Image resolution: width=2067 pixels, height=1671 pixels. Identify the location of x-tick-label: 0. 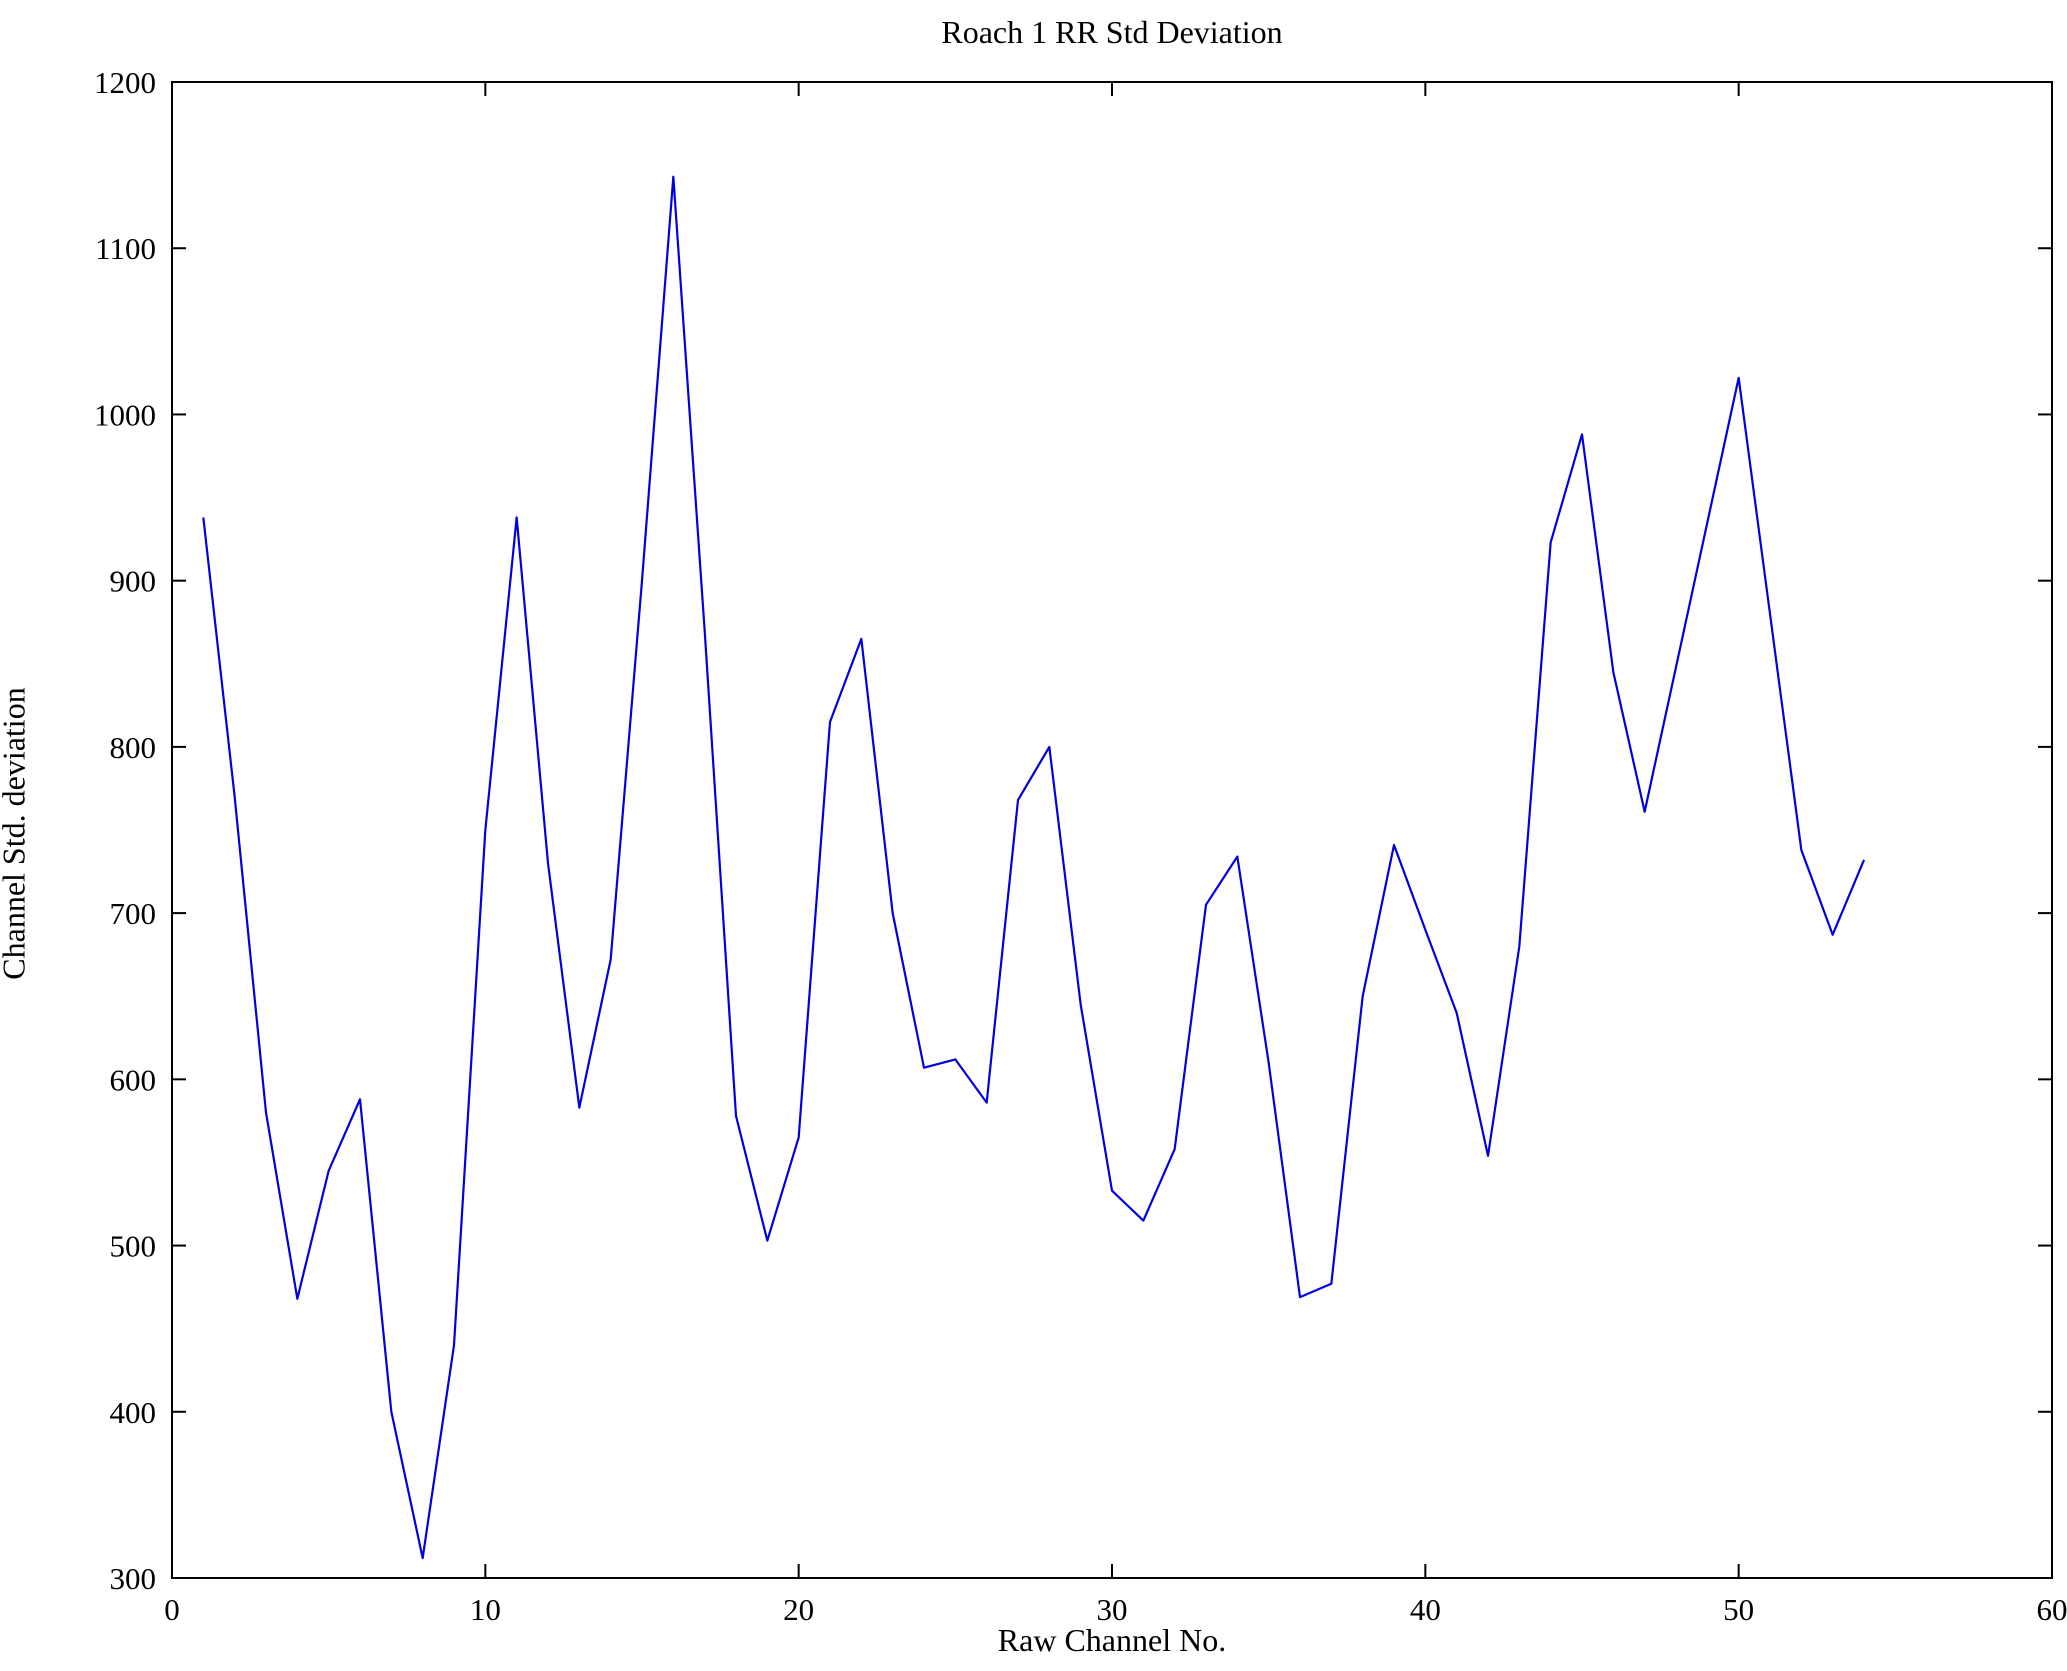
(172, 1609).